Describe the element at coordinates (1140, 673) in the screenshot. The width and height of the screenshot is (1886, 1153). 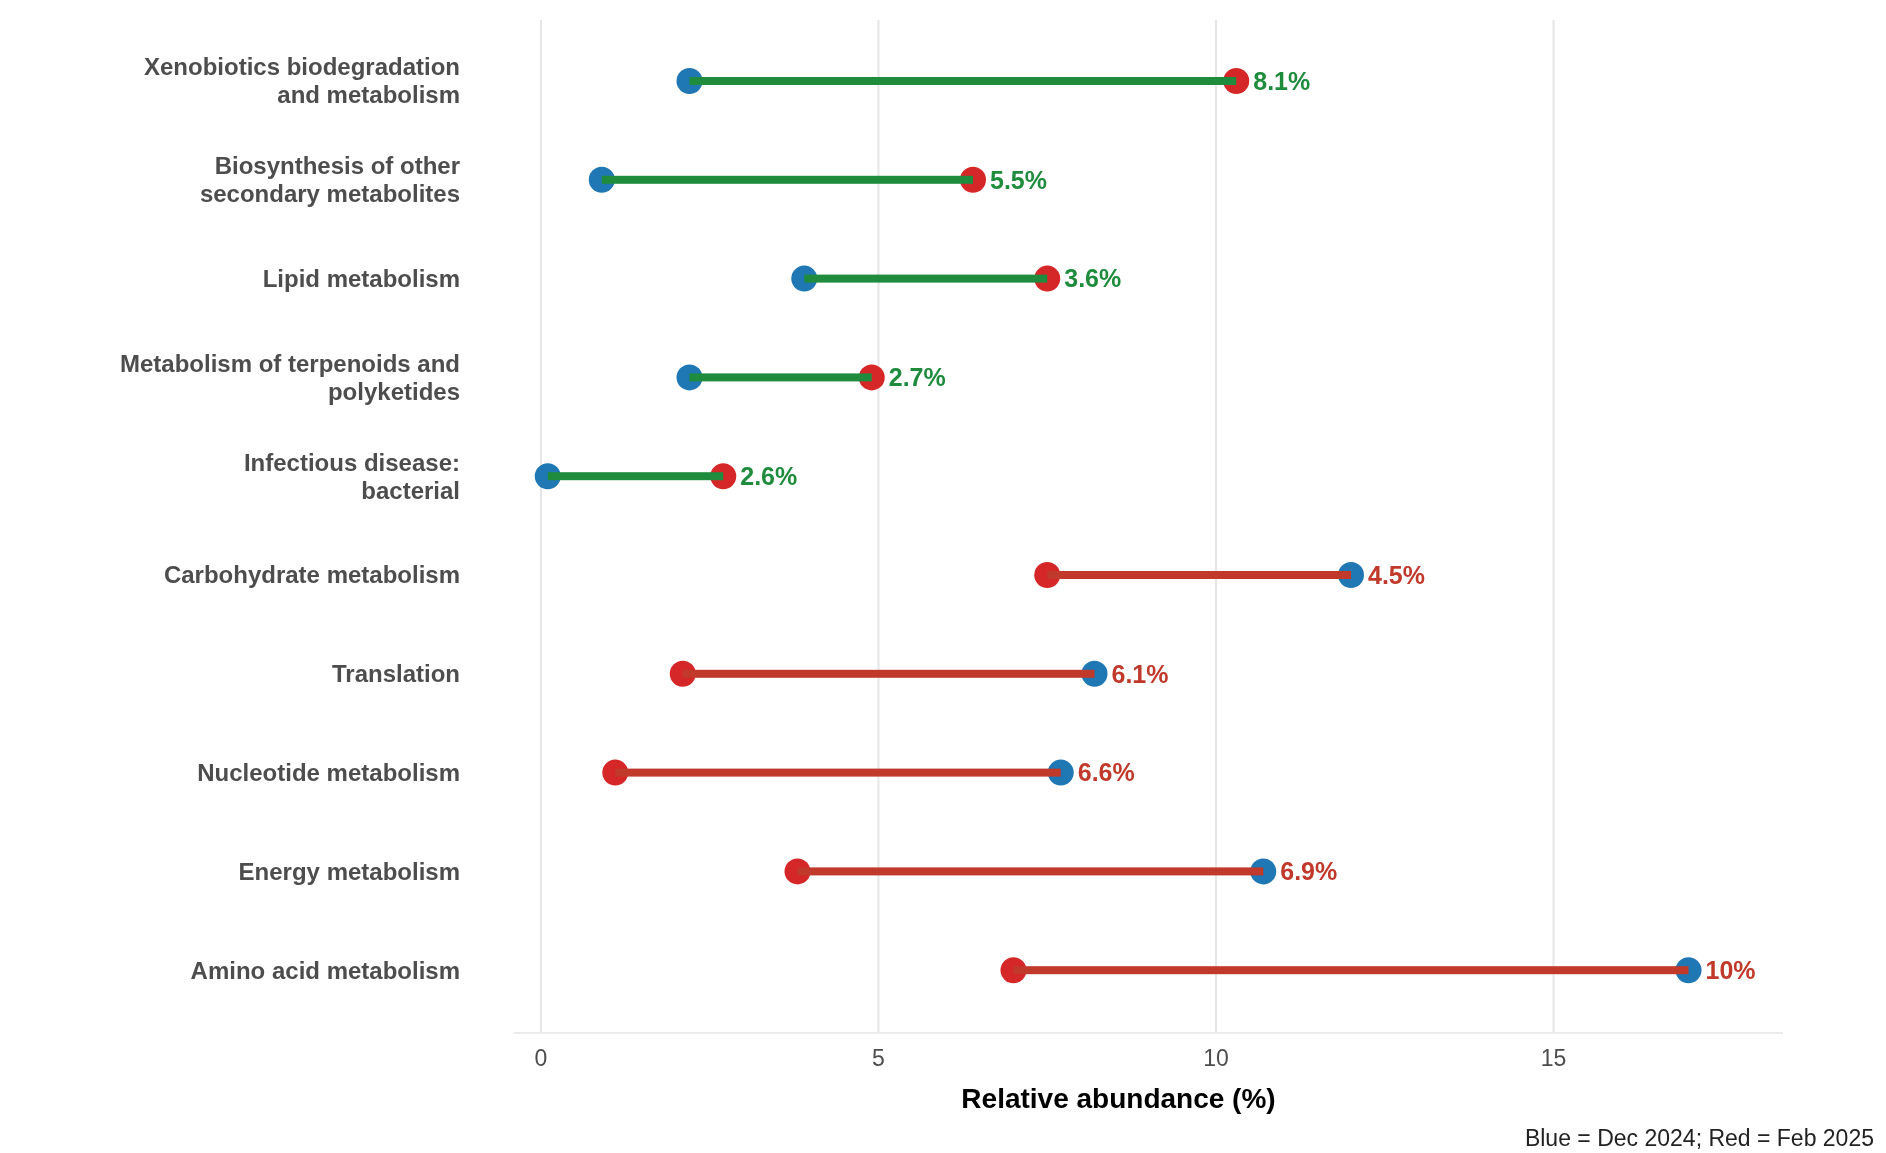
I see `data-label: 6.1%` at that location.